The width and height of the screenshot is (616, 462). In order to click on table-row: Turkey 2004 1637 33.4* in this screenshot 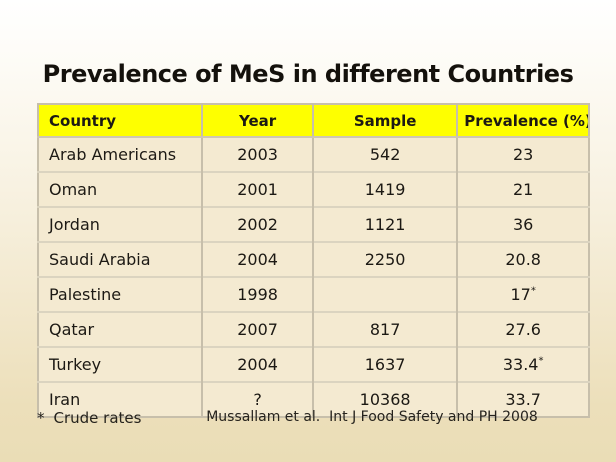, I will do `click(313, 364)`.